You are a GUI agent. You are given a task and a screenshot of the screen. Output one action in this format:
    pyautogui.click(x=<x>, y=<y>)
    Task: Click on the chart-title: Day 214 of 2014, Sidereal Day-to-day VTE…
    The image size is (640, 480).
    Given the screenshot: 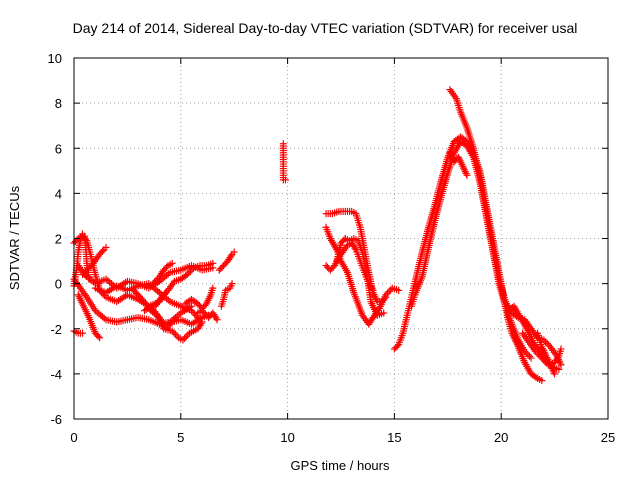 What is the action you would take?
    pyautogui.click(x=325, y=28)
    